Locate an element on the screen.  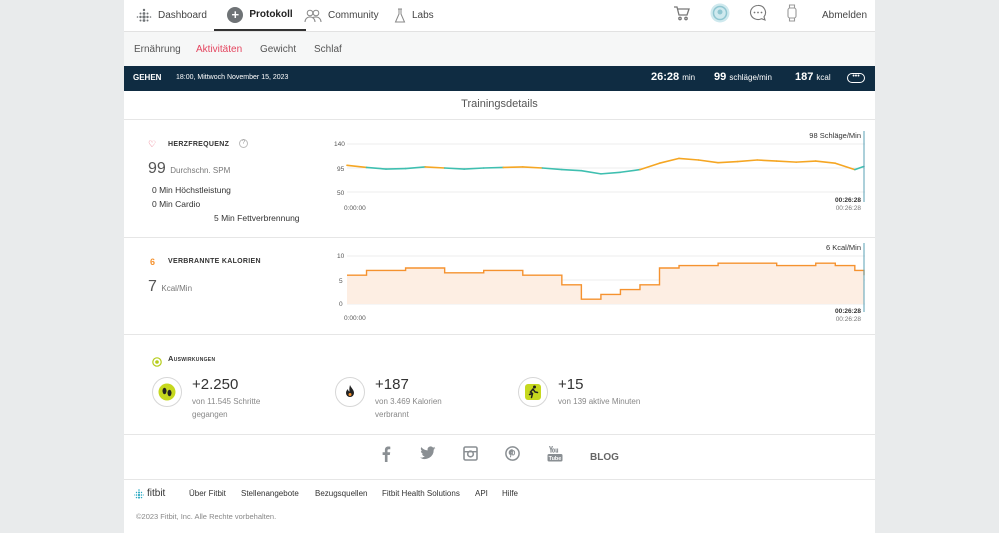
footprints-icon is located at coordinates (167, 392).